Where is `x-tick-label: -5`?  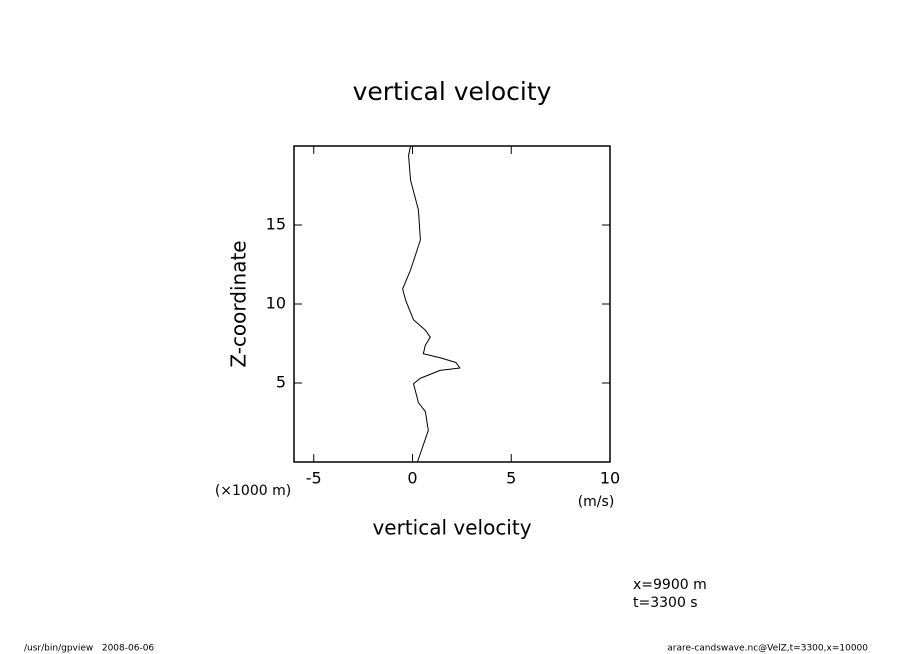 x-tick-label: -5 is located at coordinates (314, 478).